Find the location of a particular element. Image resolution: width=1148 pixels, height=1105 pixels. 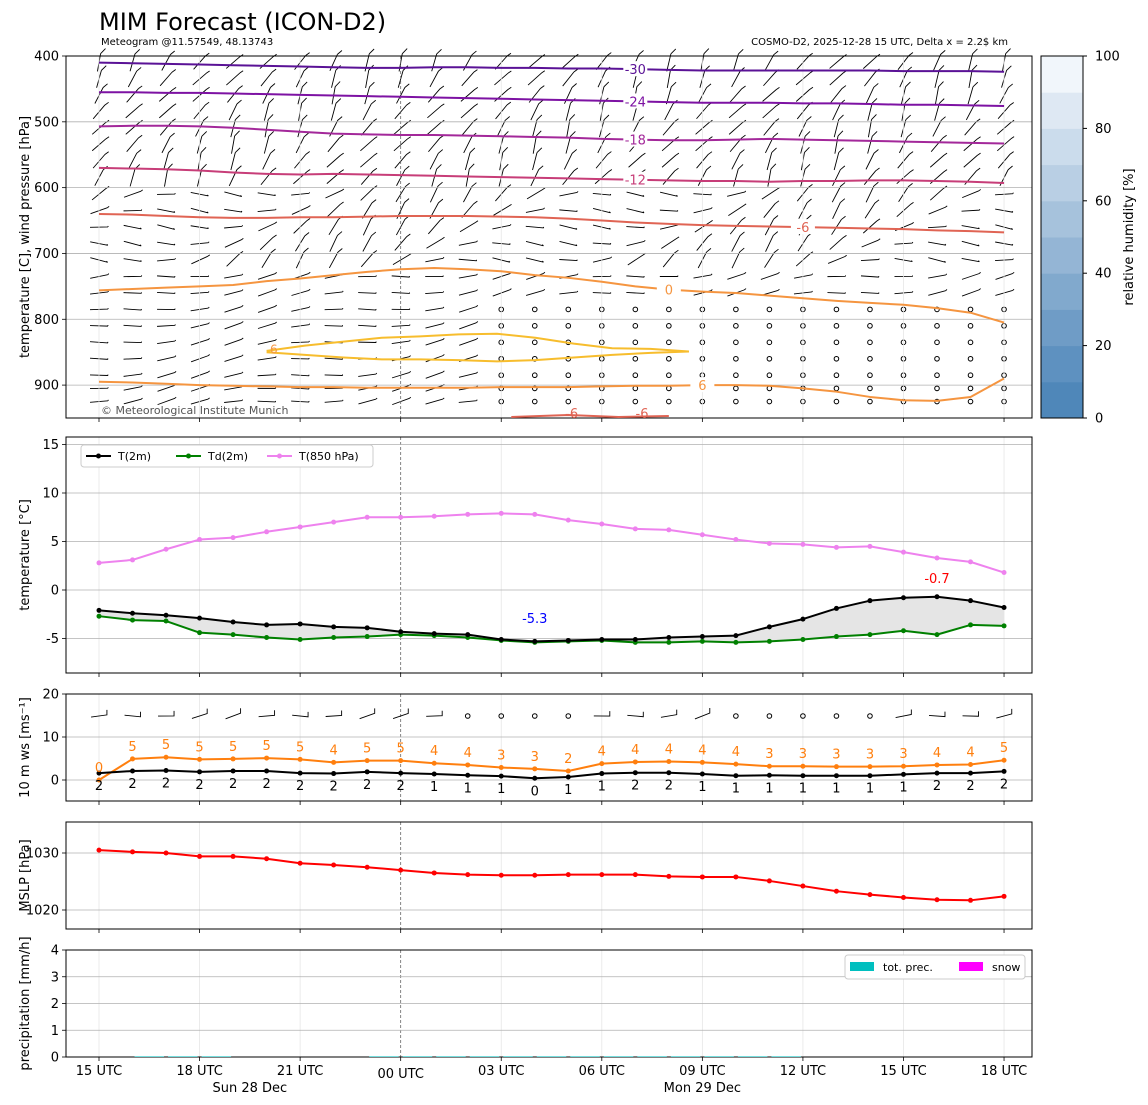

legend-swatch is located at coordinates (862, 966).